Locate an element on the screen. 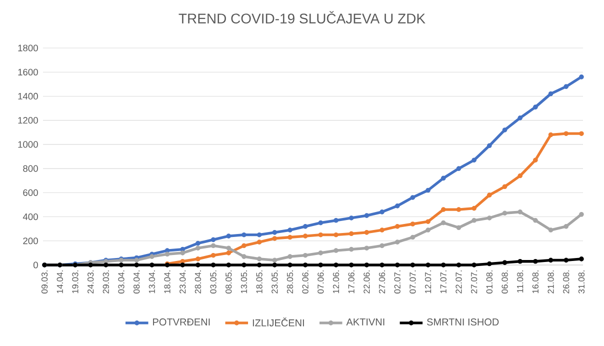 This screenshot has height=346, width=604. y-tick-label: 0 is located at coordinates (35, 265).